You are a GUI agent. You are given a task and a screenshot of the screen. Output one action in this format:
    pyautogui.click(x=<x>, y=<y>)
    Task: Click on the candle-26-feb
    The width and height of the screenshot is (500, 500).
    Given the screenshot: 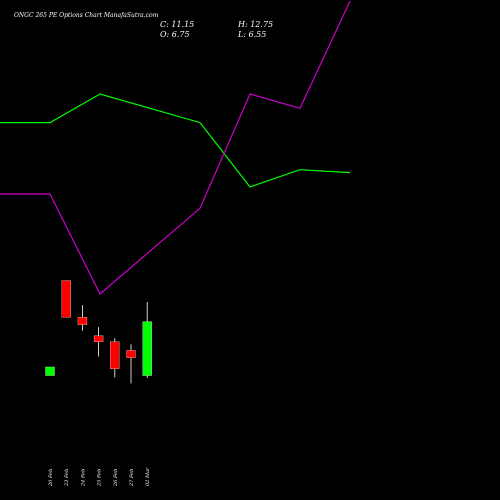 What is the action you would take?
    pyautogui.click(x=115, y=358)
    